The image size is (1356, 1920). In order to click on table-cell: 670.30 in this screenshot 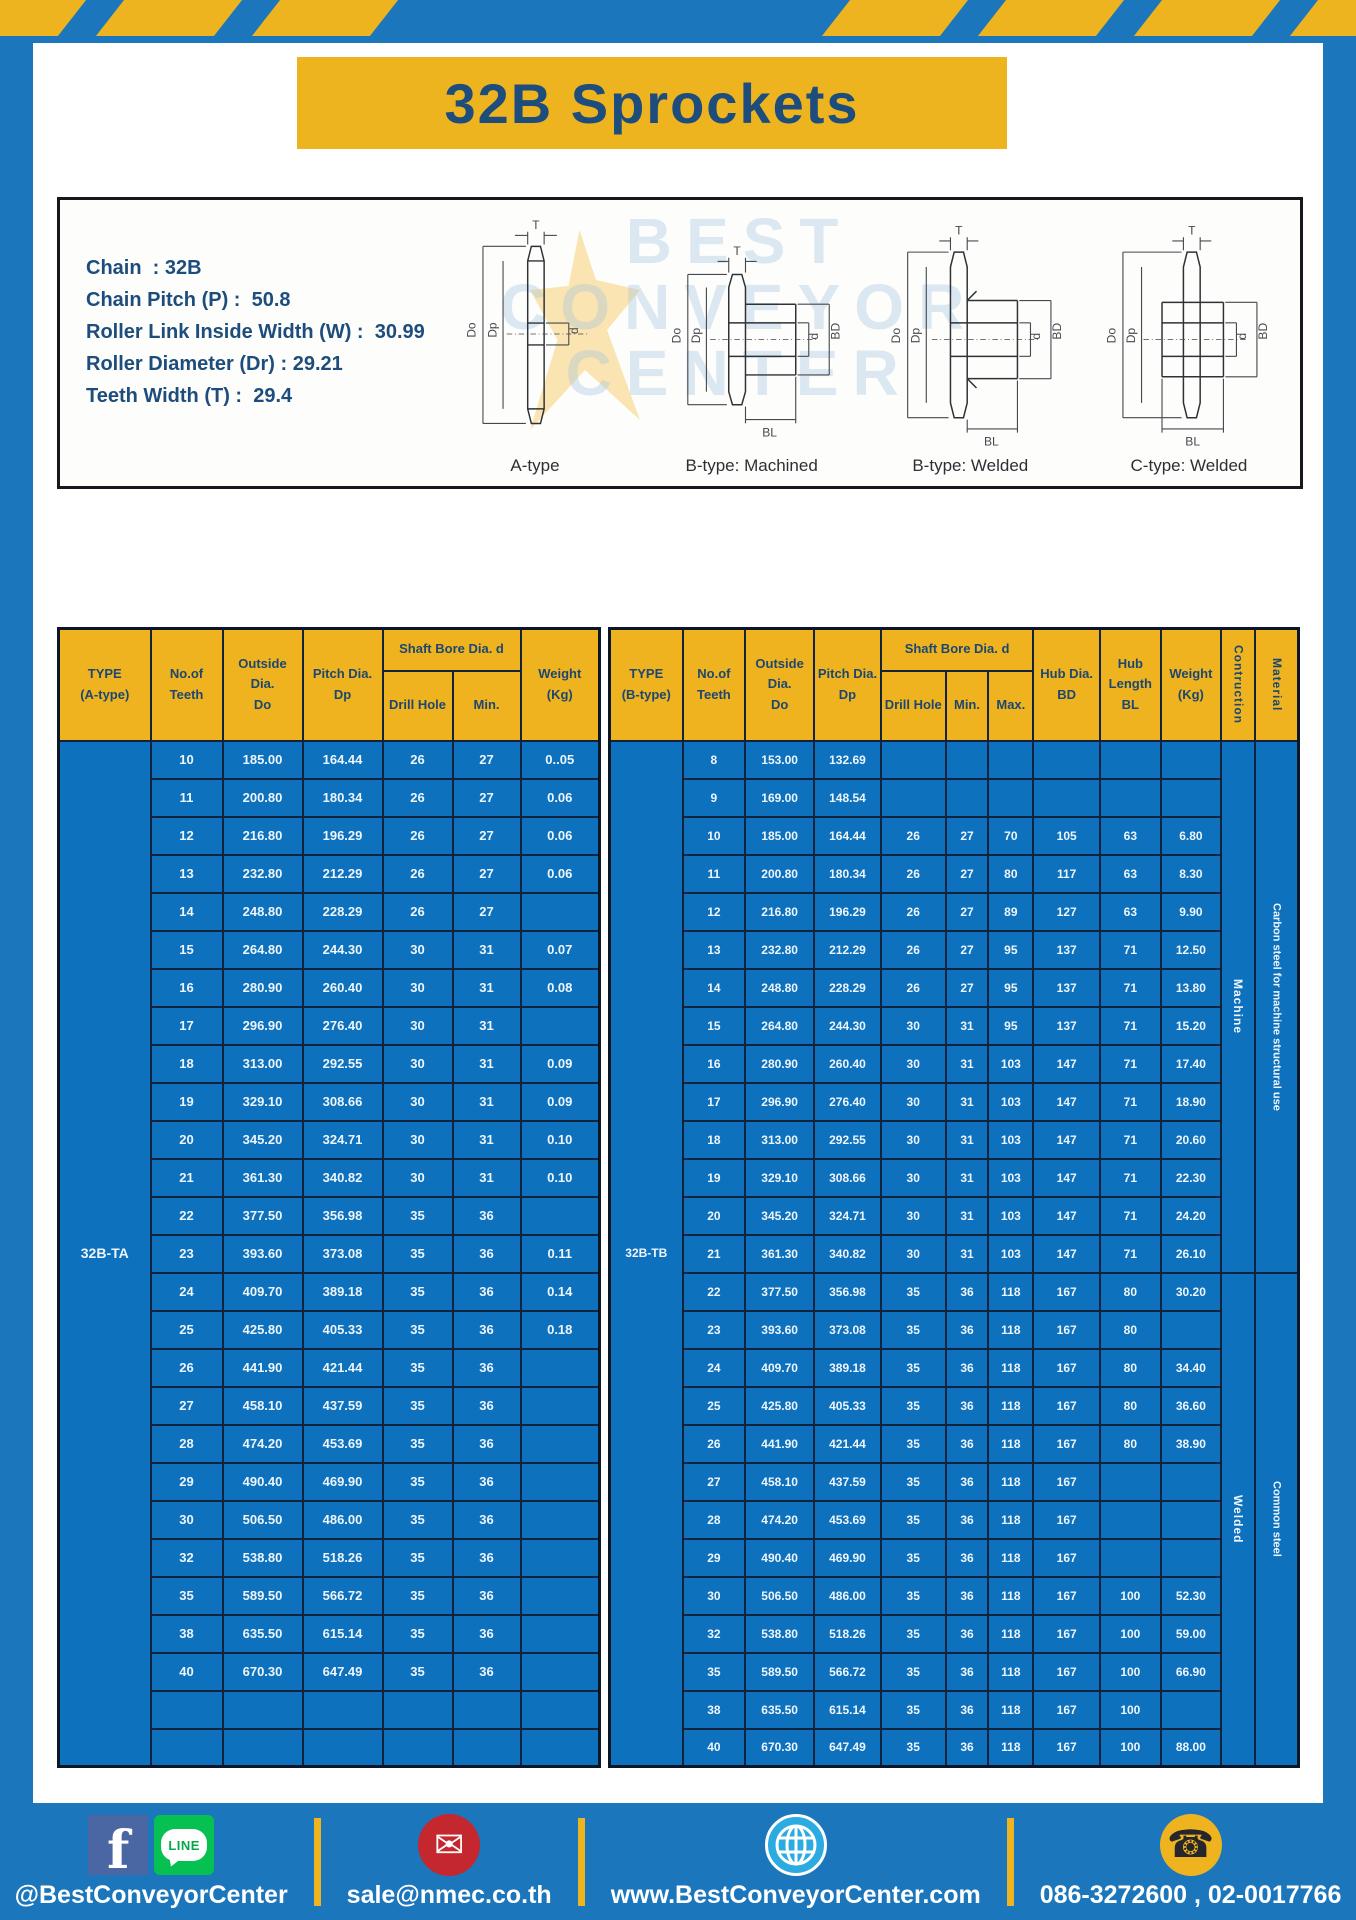, I will do `click(262, 1671)`.